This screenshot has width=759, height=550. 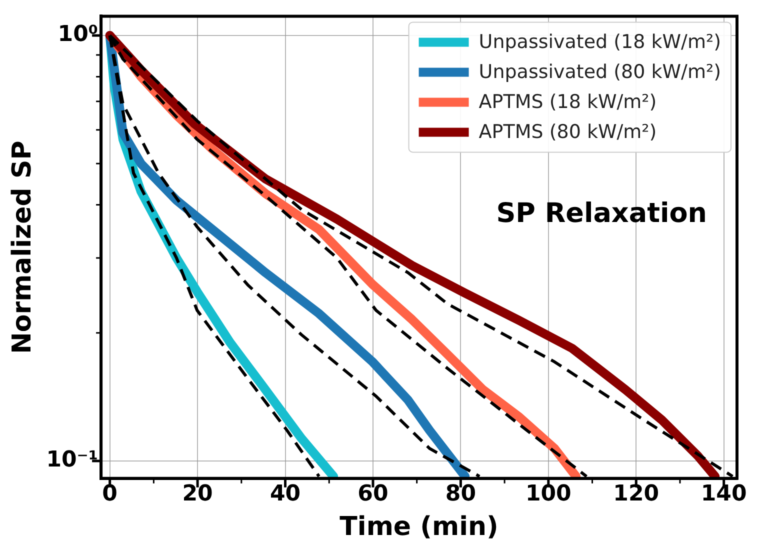 I want to click on legend-label: APTMS (80 kW/m²), so click(x=567, y=132).